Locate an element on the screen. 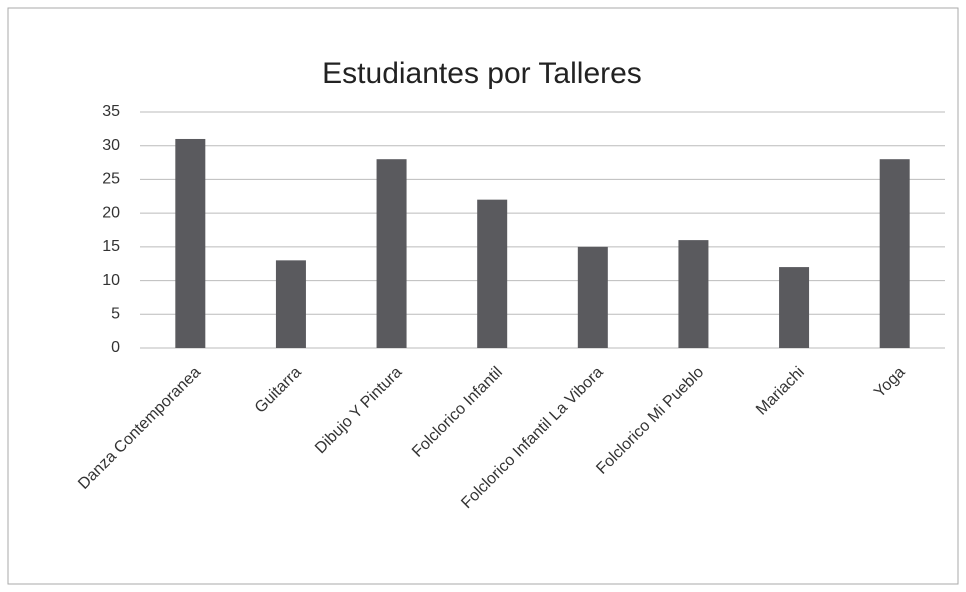 This screenshot has height=592, width=966. y-tick-label: 30 is located at coordinates (111, 145).